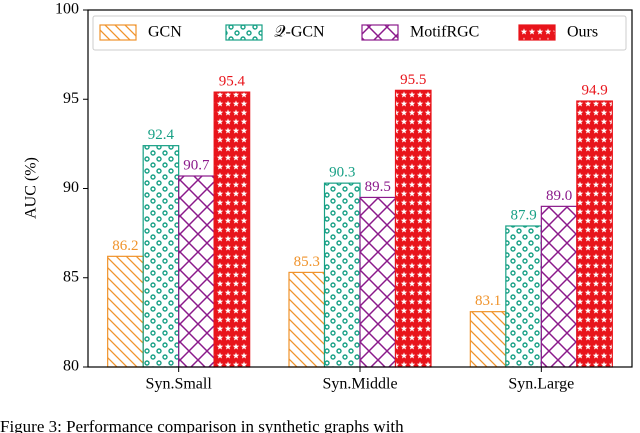  I want to click on x-tick-label: Syn.Middle, so click(359, 384).